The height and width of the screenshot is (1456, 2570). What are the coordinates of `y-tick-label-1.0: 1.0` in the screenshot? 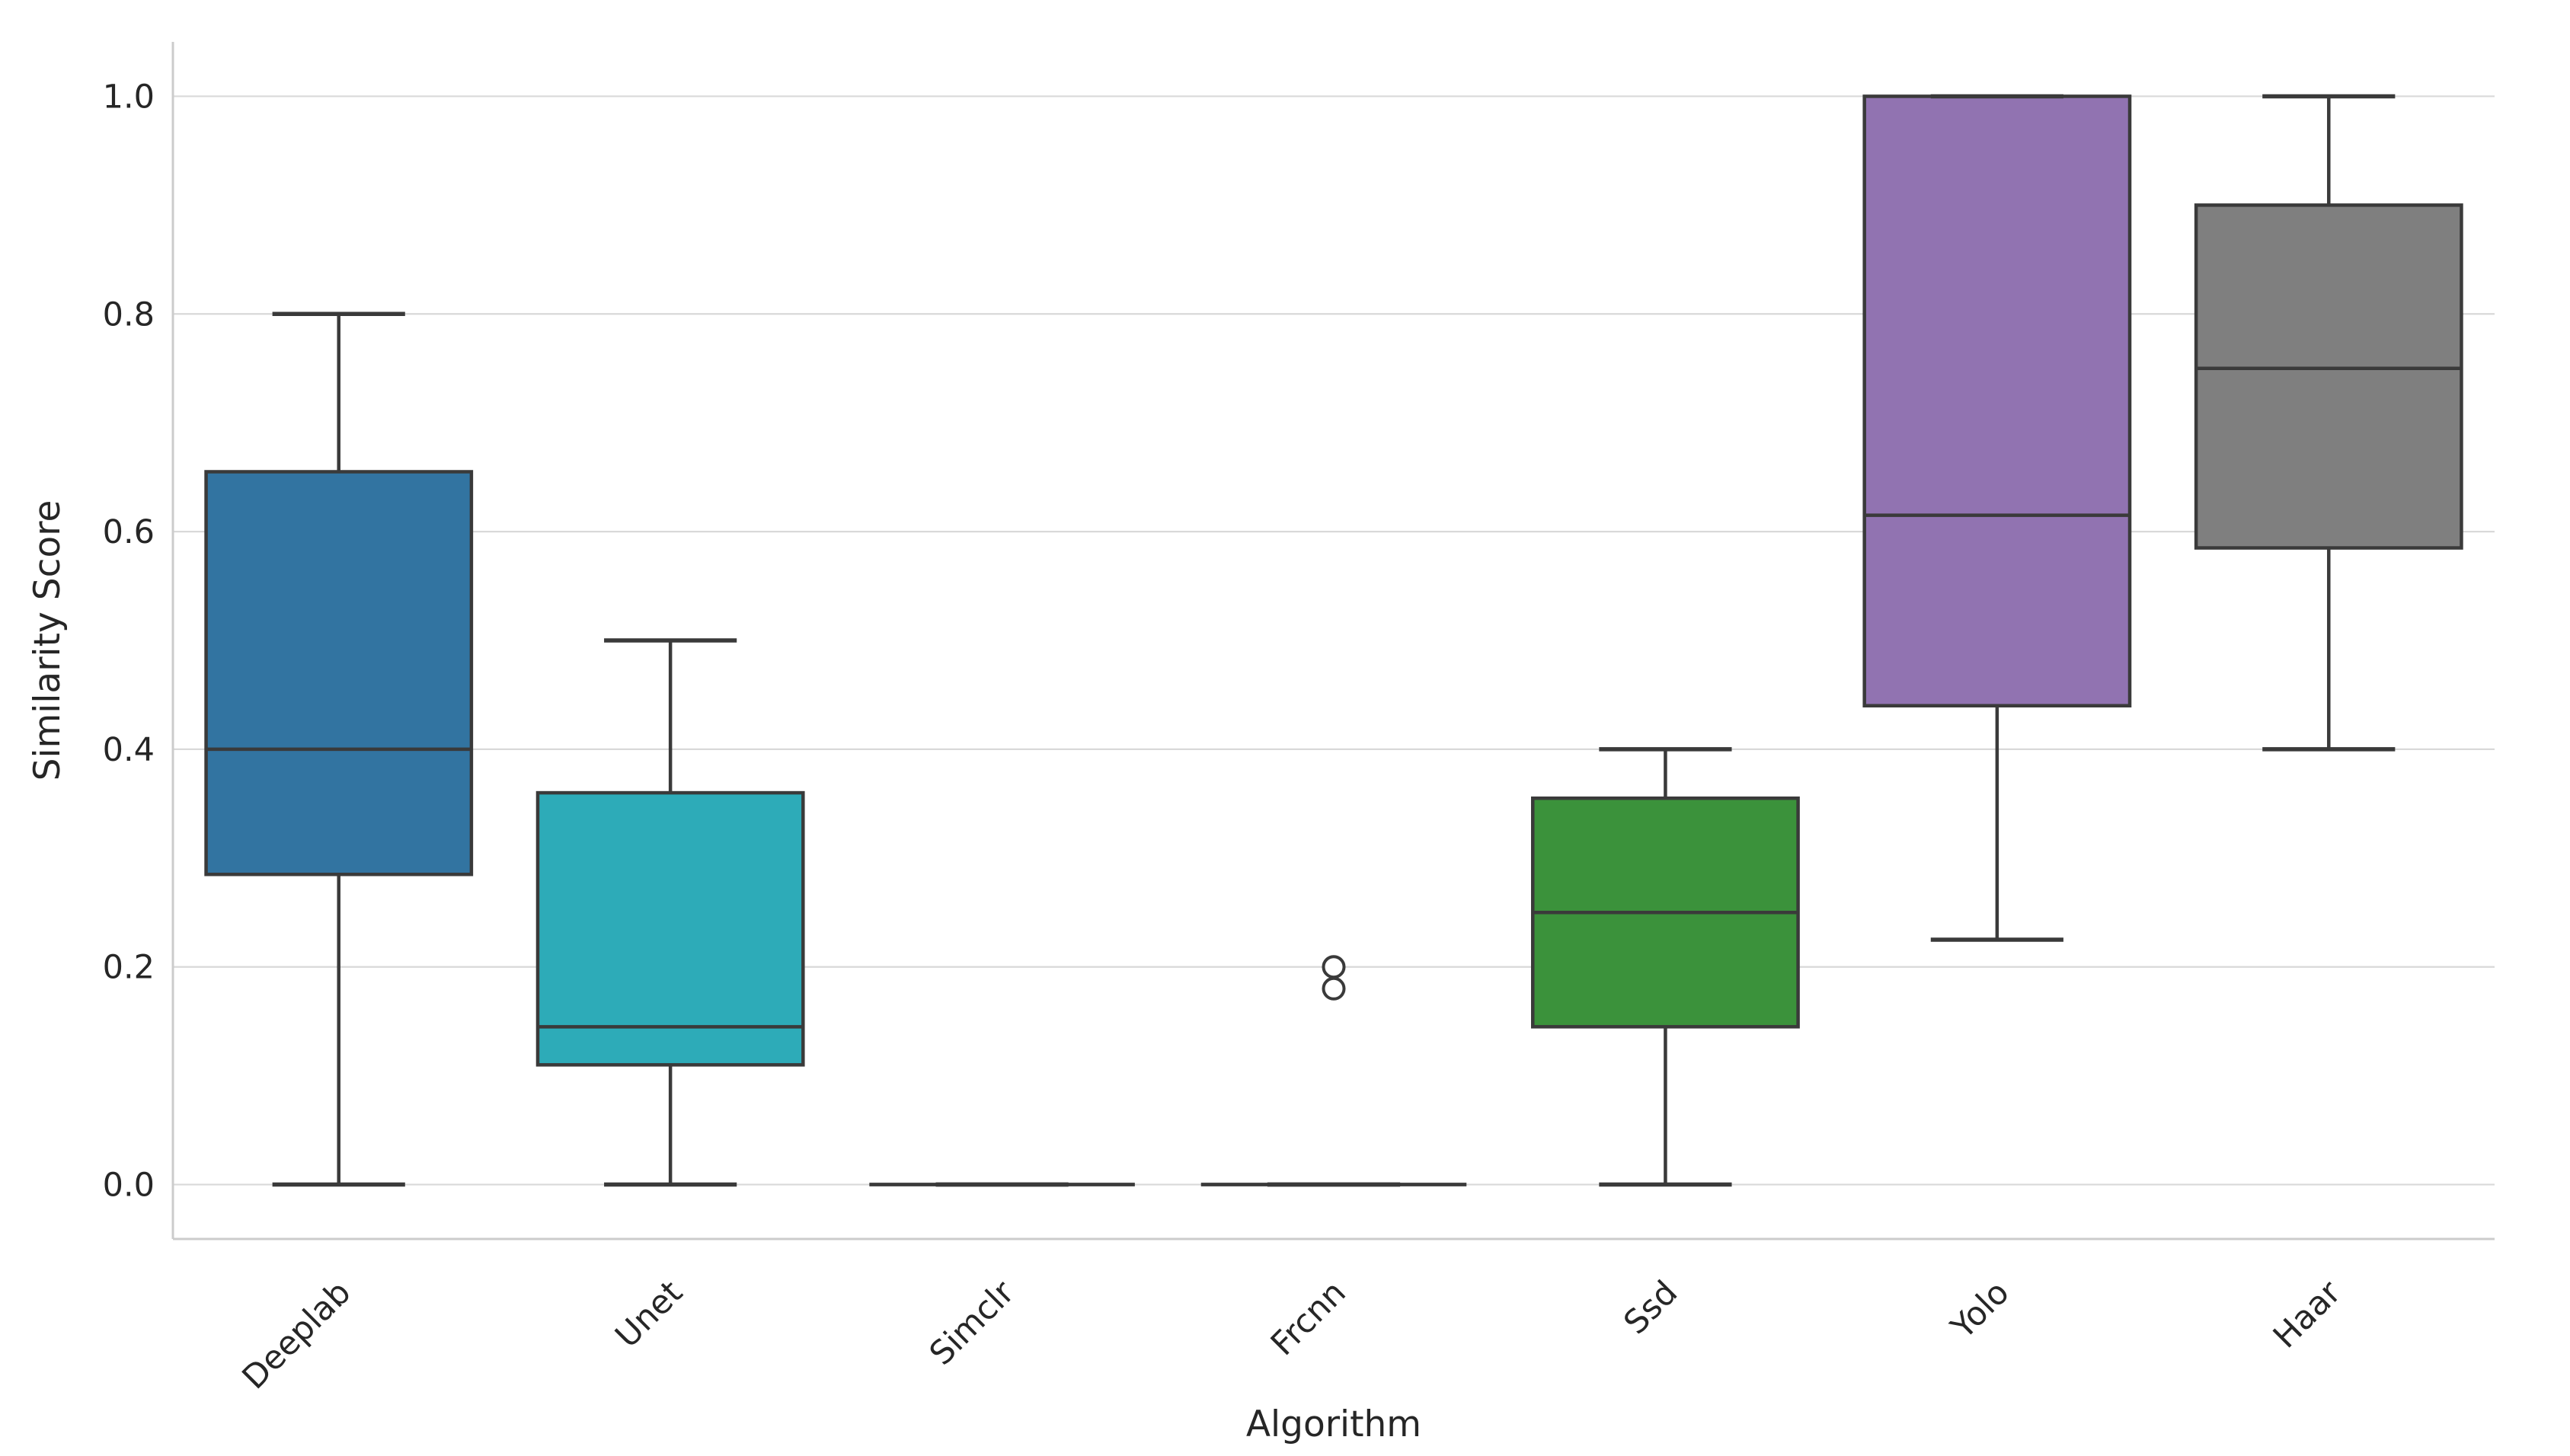 It's located at (129, 97).